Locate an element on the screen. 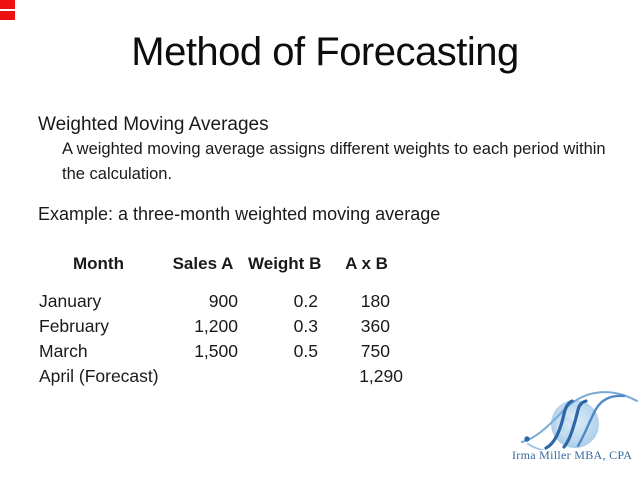  column-header-month: Month is located at coordinates (98, 263).